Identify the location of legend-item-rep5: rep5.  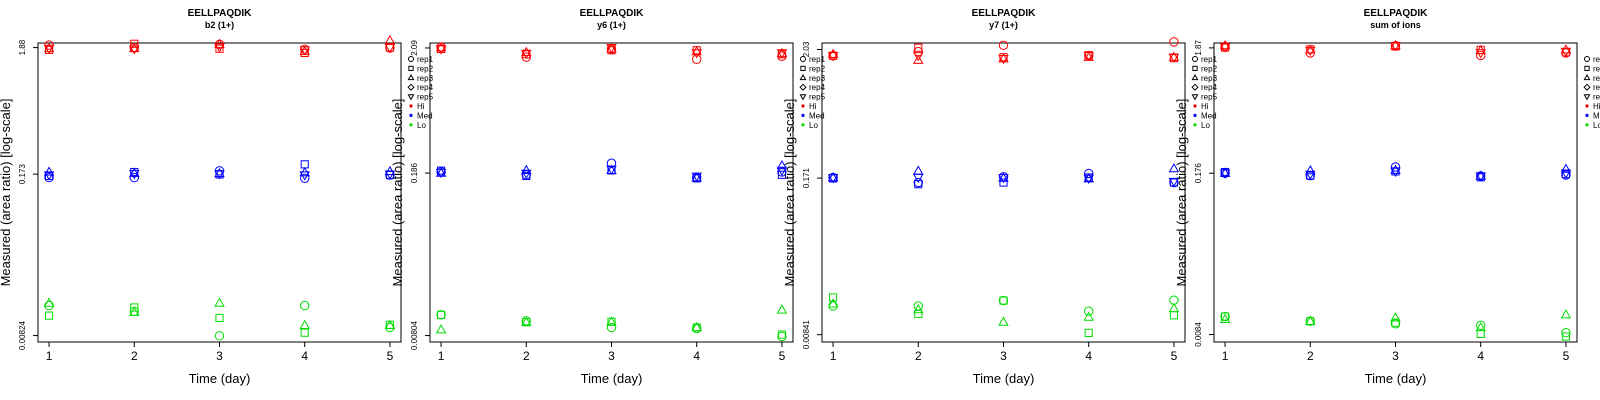
(420, 97).